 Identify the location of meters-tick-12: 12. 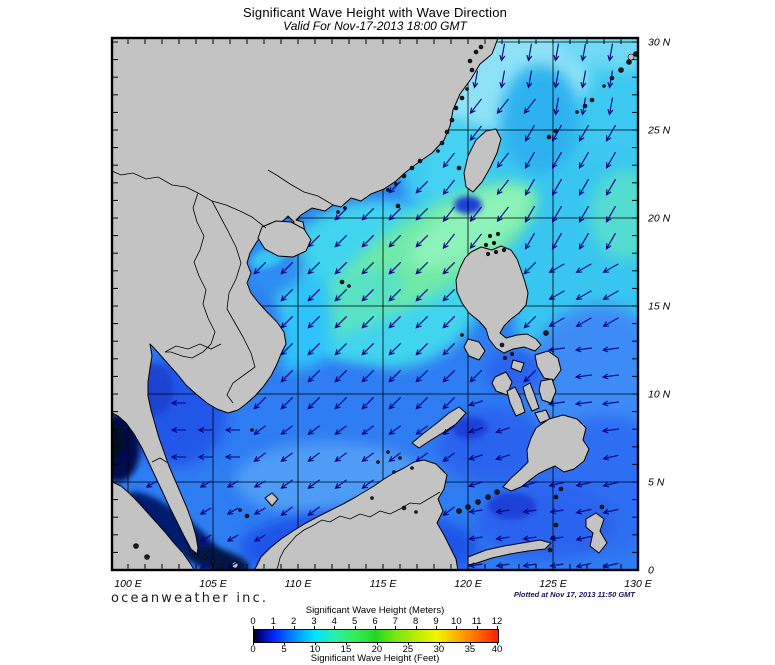
(497, 621).